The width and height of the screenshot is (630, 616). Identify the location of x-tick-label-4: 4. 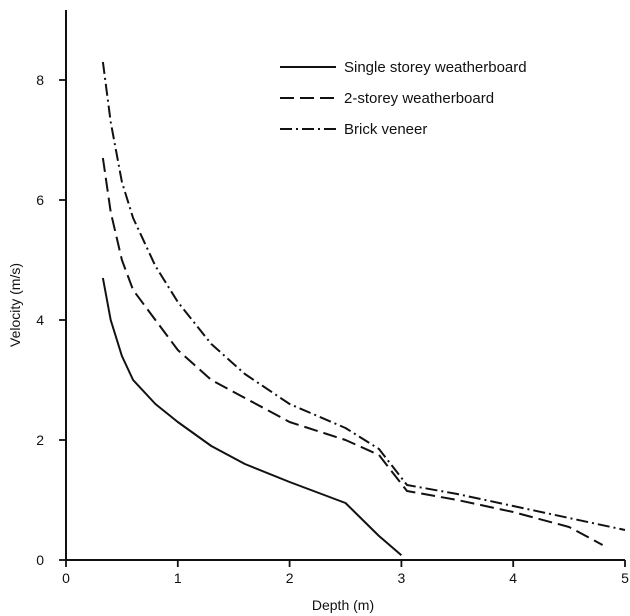
(513, 578).